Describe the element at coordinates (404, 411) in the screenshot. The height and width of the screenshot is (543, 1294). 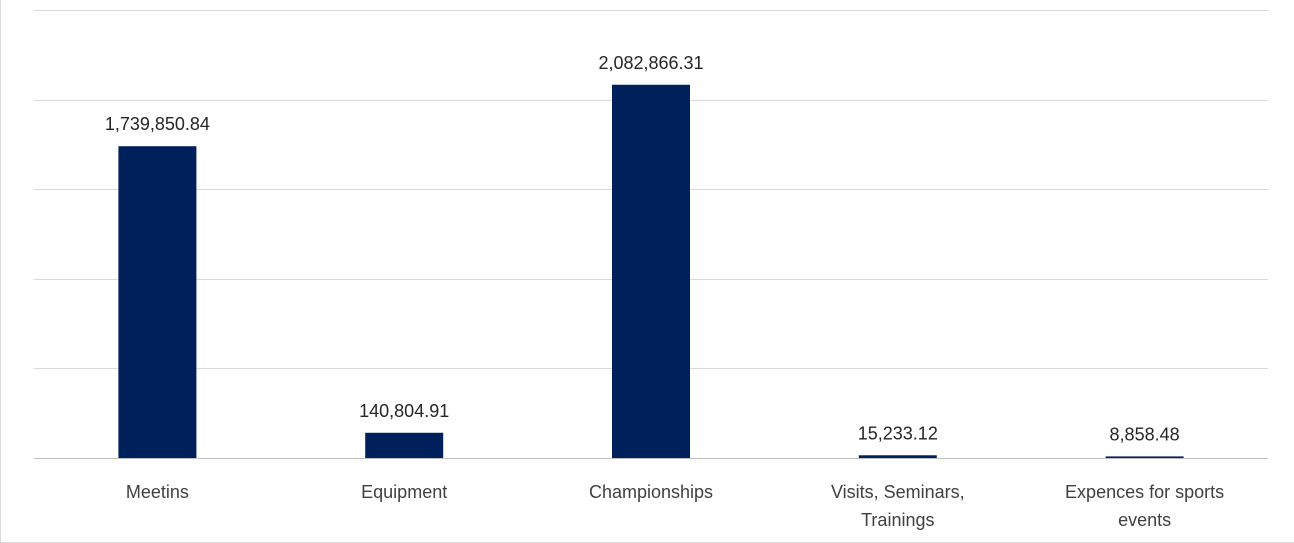
I see `data-label: 140,804.91` at that location.